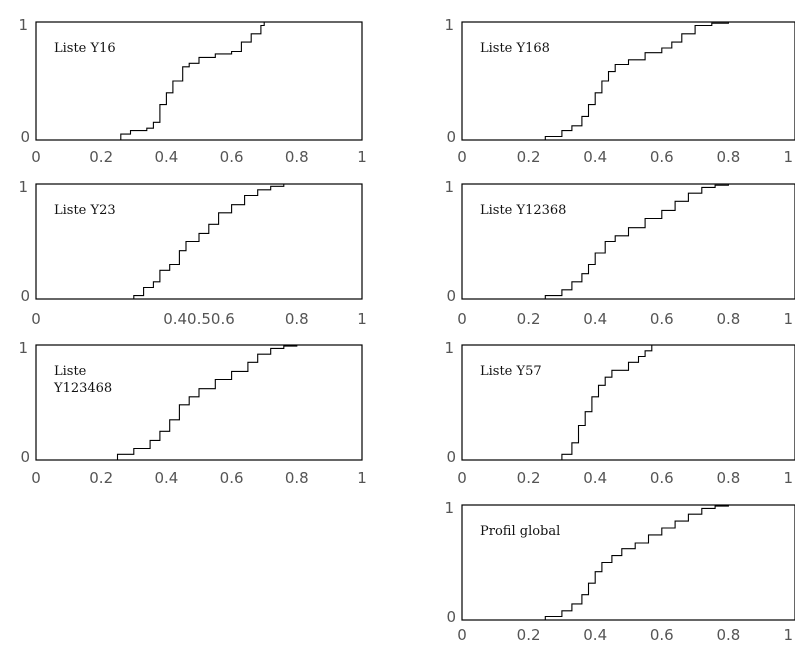 The image size is (795, 645). I want to click on cdf-panel-7: 1 00 0.2 0.4 0.6 0.8 1 Profil global, so click(619, 571).